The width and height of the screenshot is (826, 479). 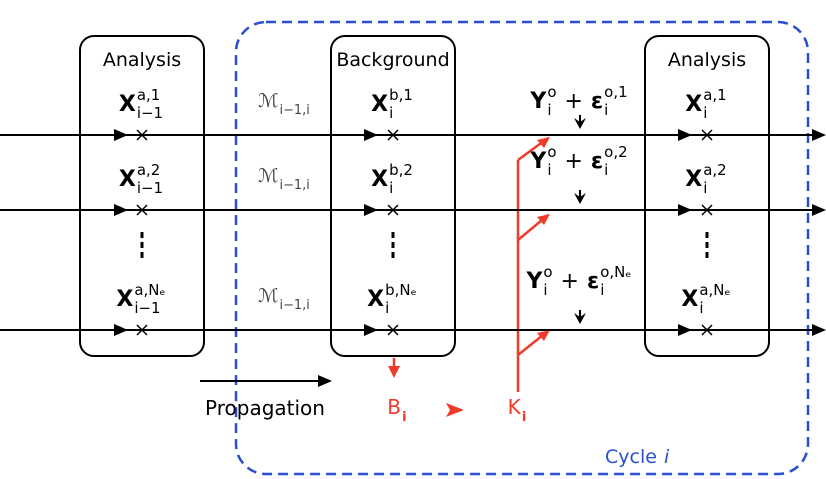 What do you see at coordinates (424, 247) in the screenshot?
I see `ellipsis` at bounding box center [424, 247].